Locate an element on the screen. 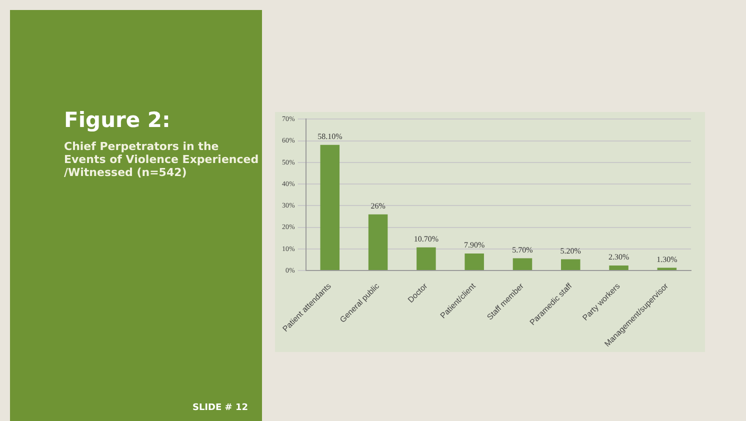  data-label: 26% is located at coordinates (378, 205).